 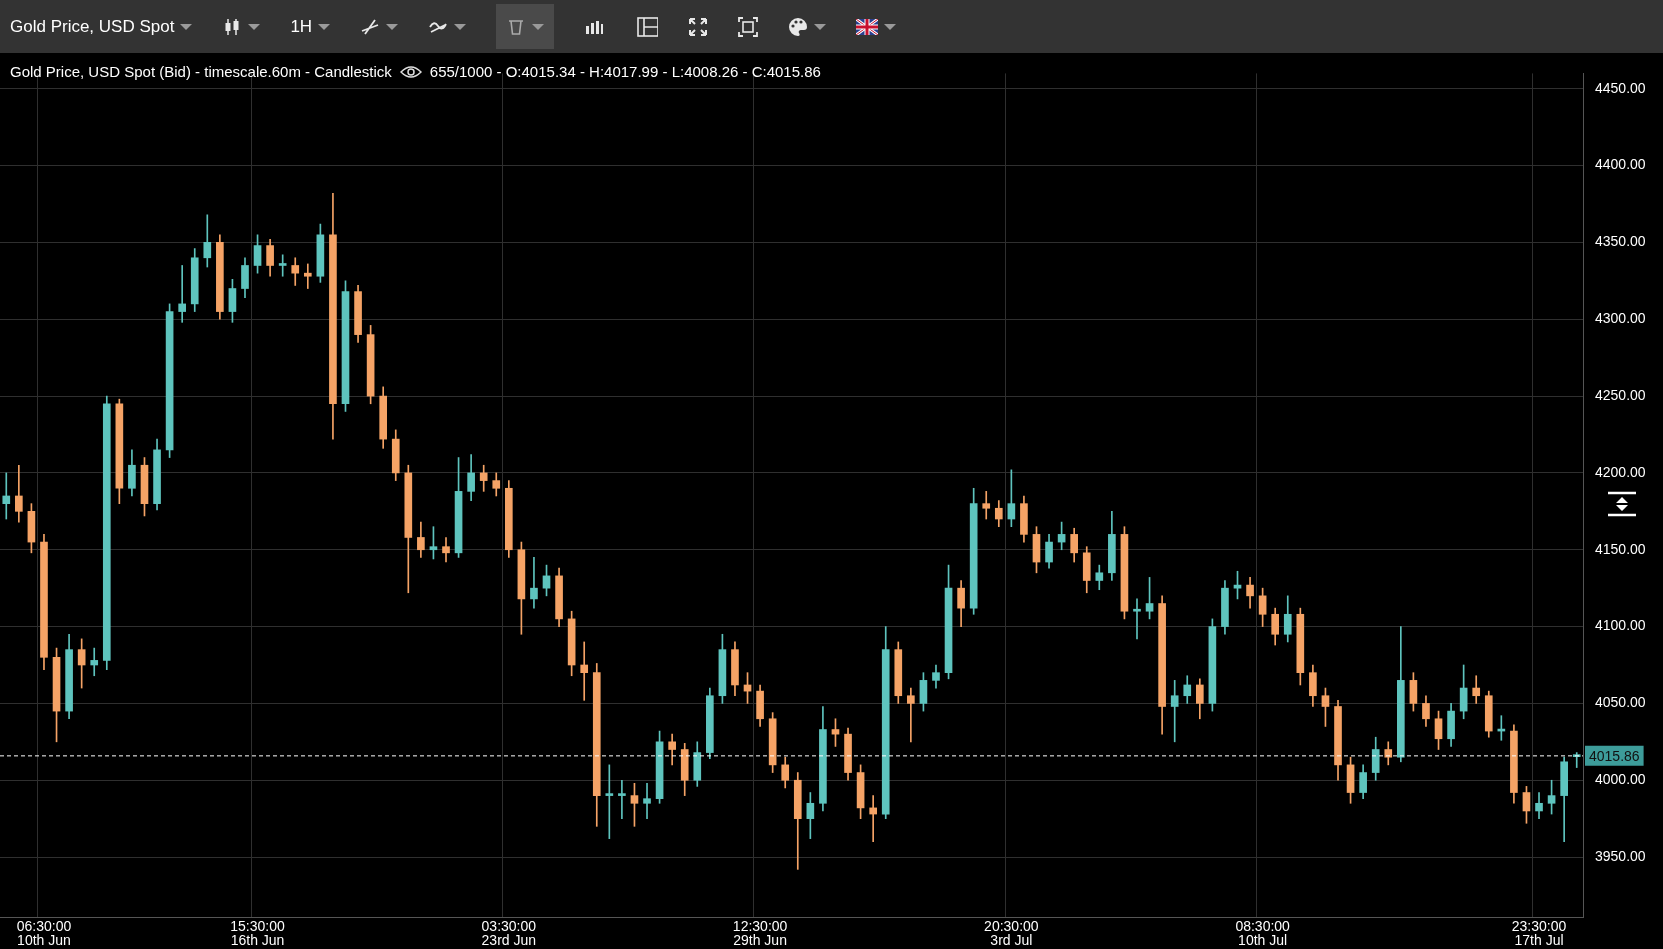 What do you see at coordinates (92, 26) in the screenshot?
I see `text: Gold Price, USD Spot` at bounding box center [92, 26].